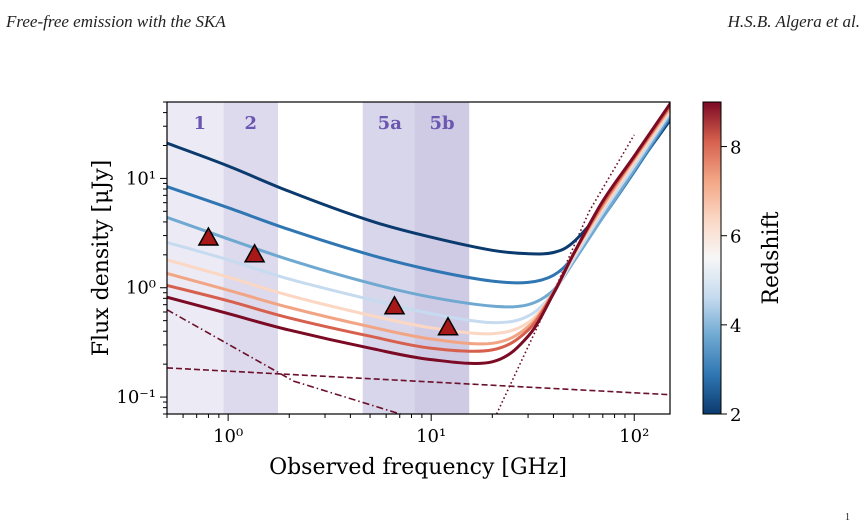 This screenshot has height=532, width=868. What do you see at coordinates (136, 397) in the screenshot?
I see `y-tick-label: 10⁻¹` at bounding box center [136, 397].